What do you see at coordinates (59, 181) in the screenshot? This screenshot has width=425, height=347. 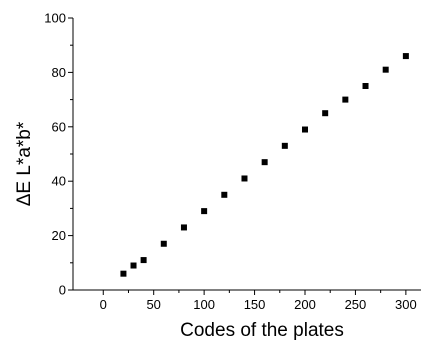 I see `y-tick-label: 40` at bounding box center [59, 181].